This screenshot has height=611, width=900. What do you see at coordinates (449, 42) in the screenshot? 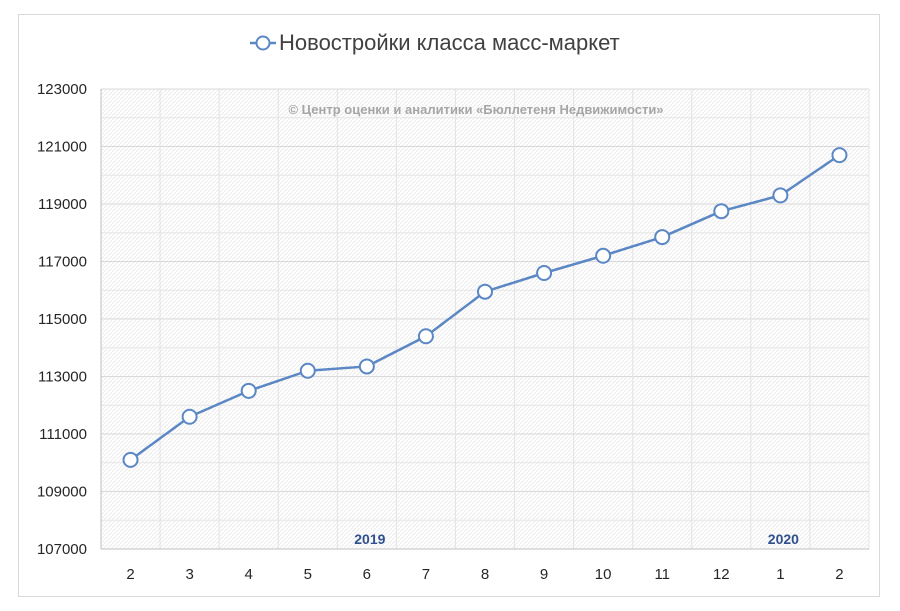
I see `chart-title: Новостройки класса масс-маркет` at bounding box center [449, 42].